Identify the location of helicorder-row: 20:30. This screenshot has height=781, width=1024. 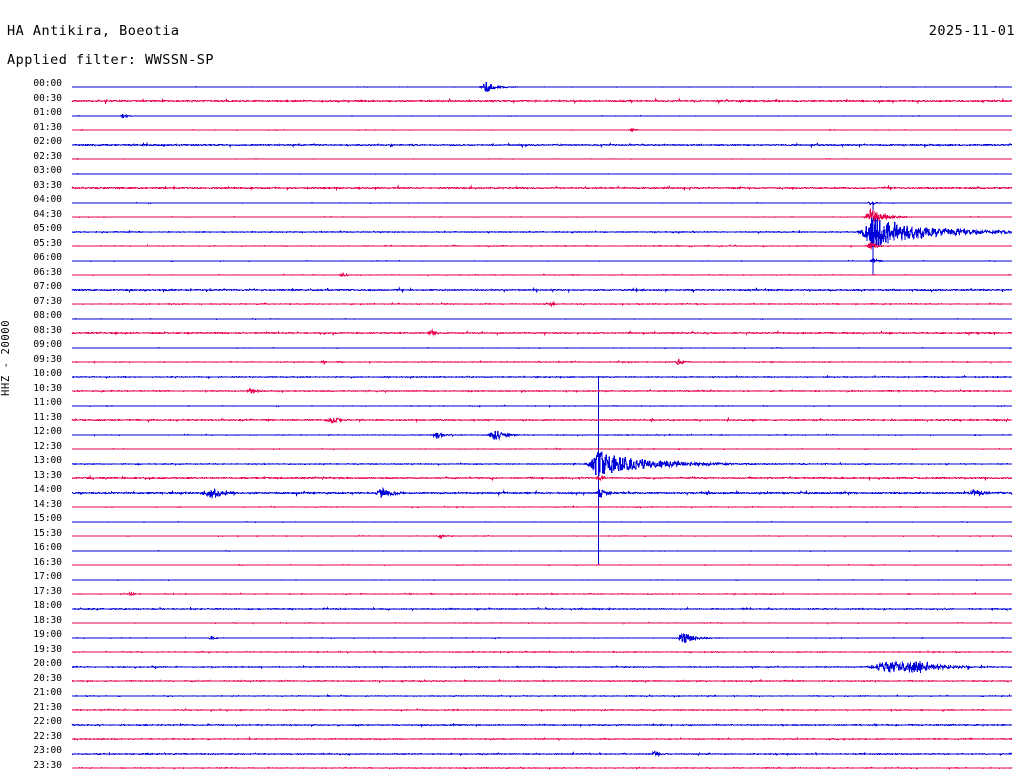
(512, 680).